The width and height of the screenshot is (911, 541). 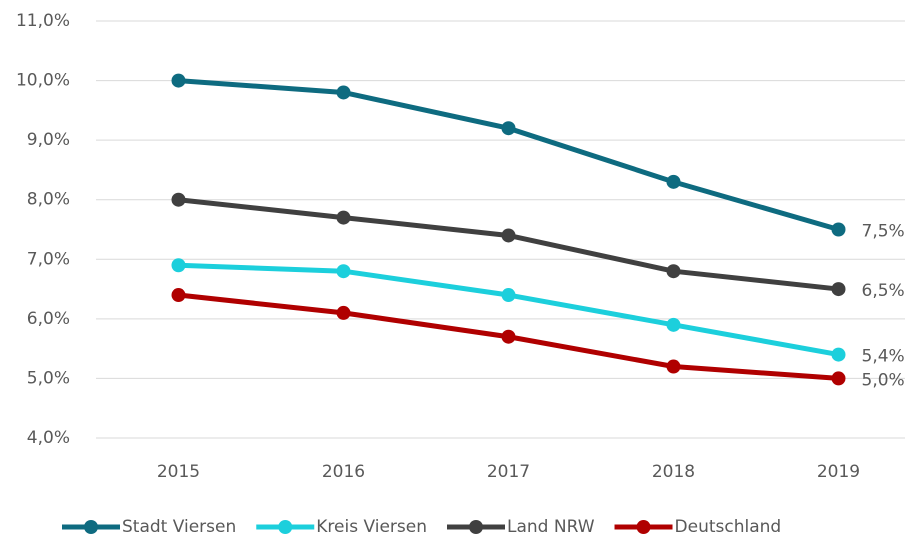 I want to click on legend-item: Land NRW, so click(x=521, y=527).